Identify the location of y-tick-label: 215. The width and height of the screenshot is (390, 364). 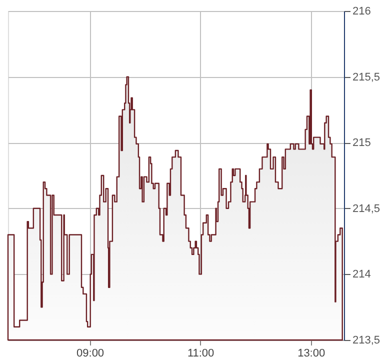
(361, 143).